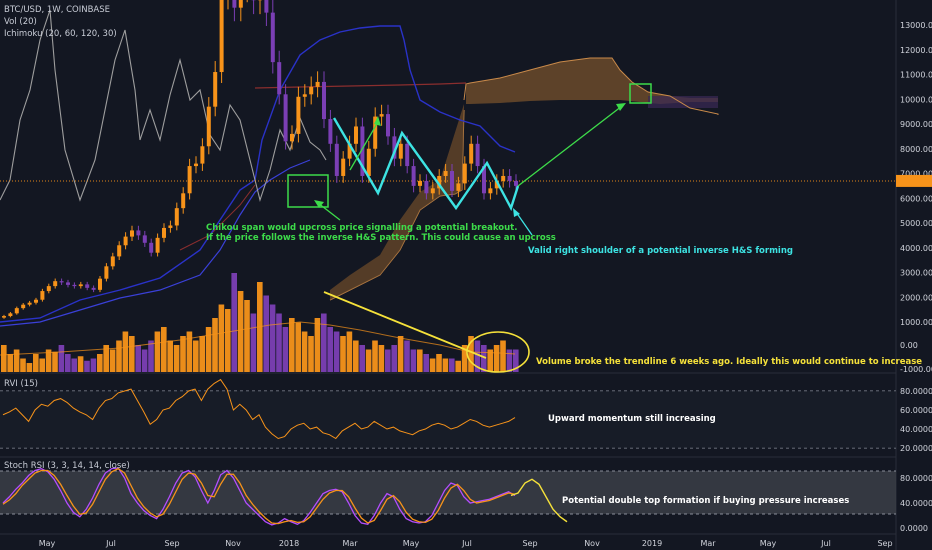  I want to click on time-tick-label: Jul, so click(110, 543).